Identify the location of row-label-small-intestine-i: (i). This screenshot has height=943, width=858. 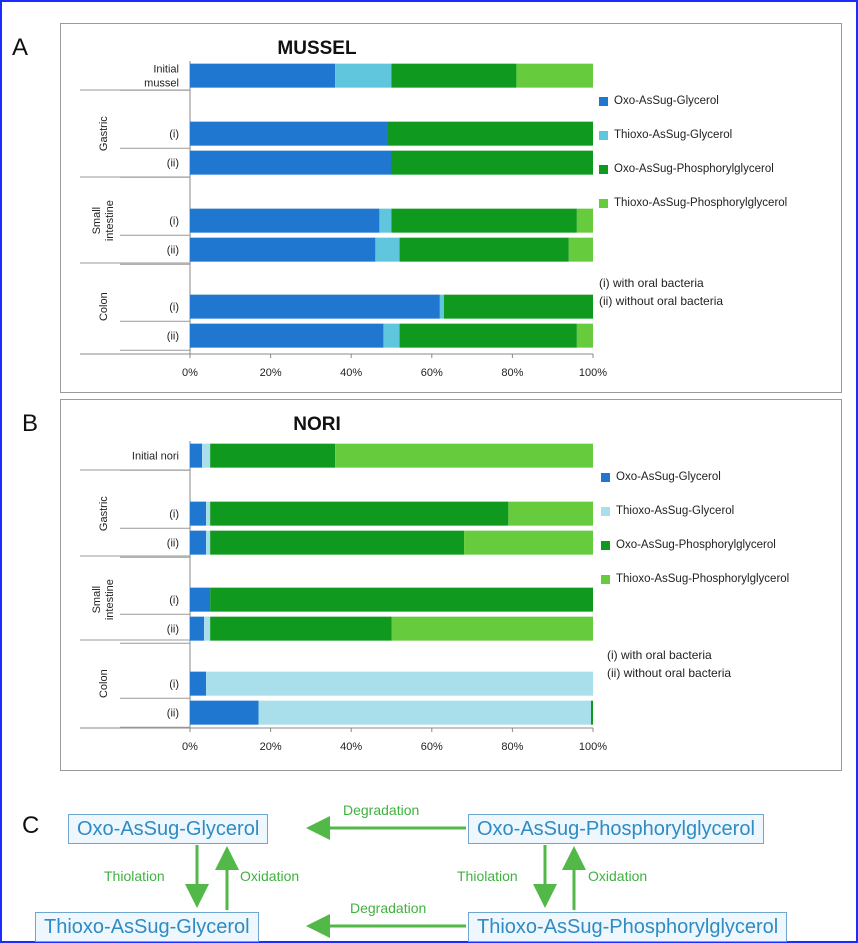
(174, 601).